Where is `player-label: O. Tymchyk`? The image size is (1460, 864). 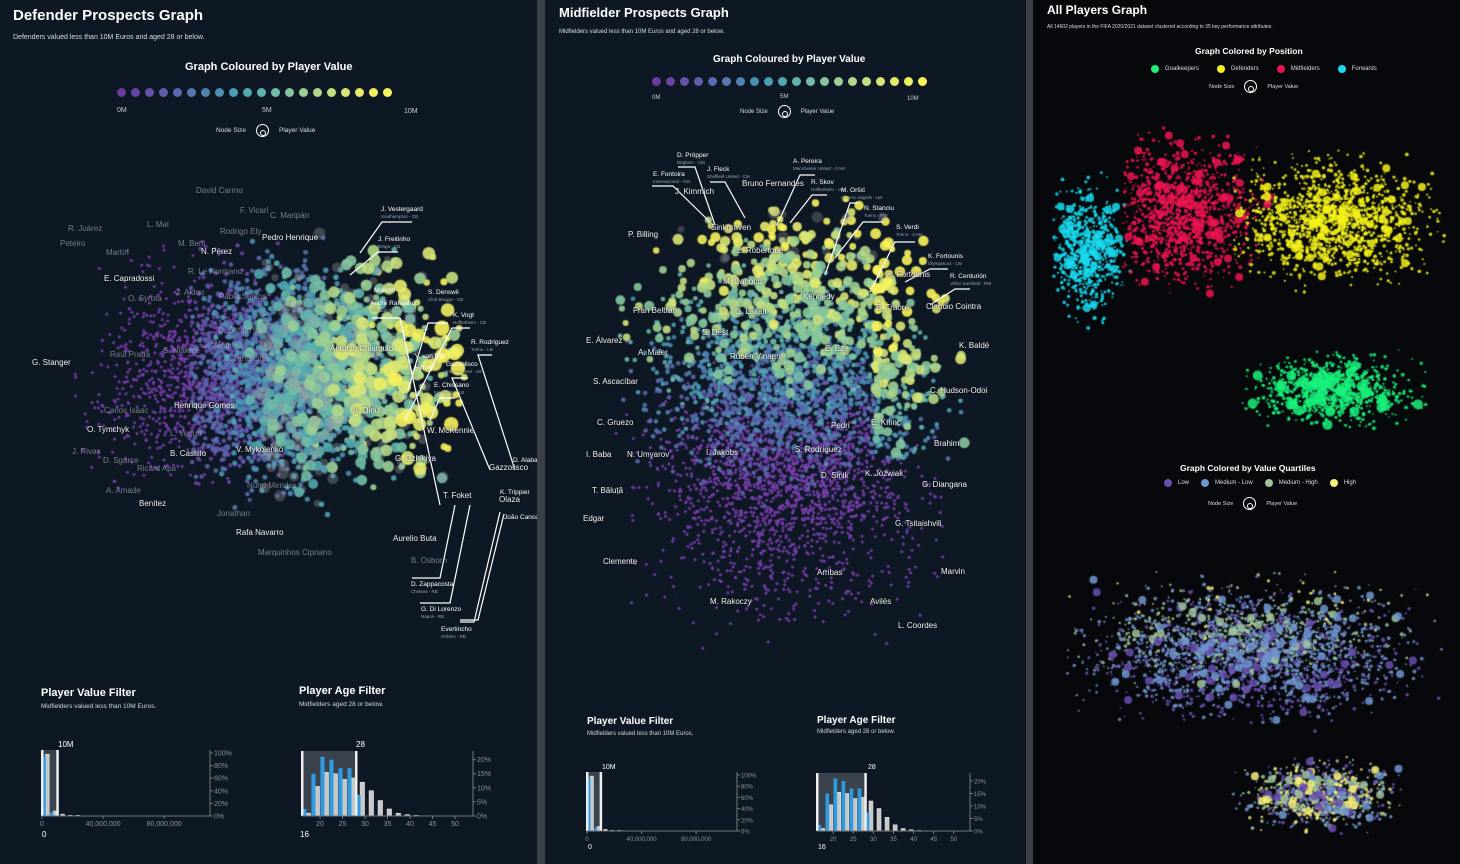 player-label: O. Tymchyk is located at coordinates (108, 429).